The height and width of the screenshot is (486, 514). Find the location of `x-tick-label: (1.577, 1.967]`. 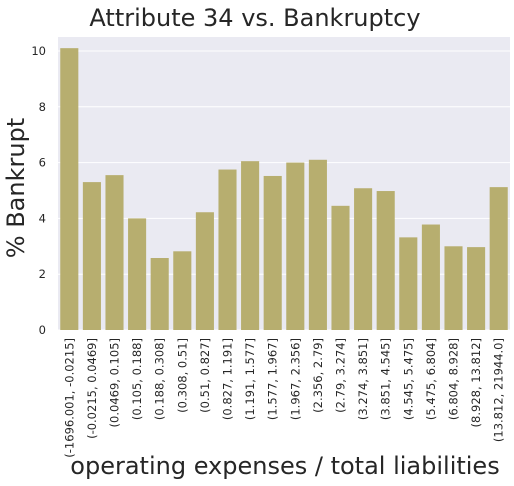

x-tick-label: (1.577, 1.967] is located at coordinates (273, 379).